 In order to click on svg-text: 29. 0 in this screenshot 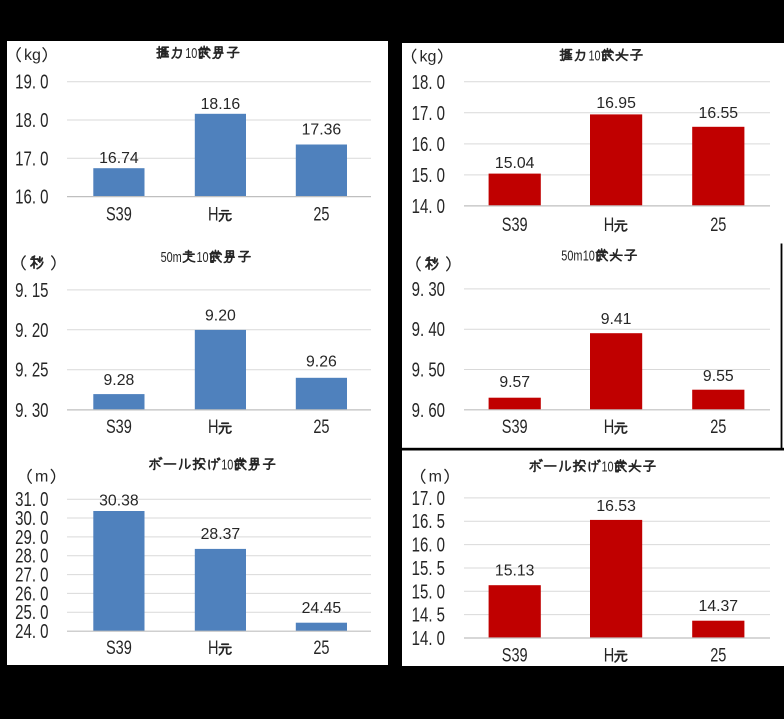, I will do `click(31, 537)`.